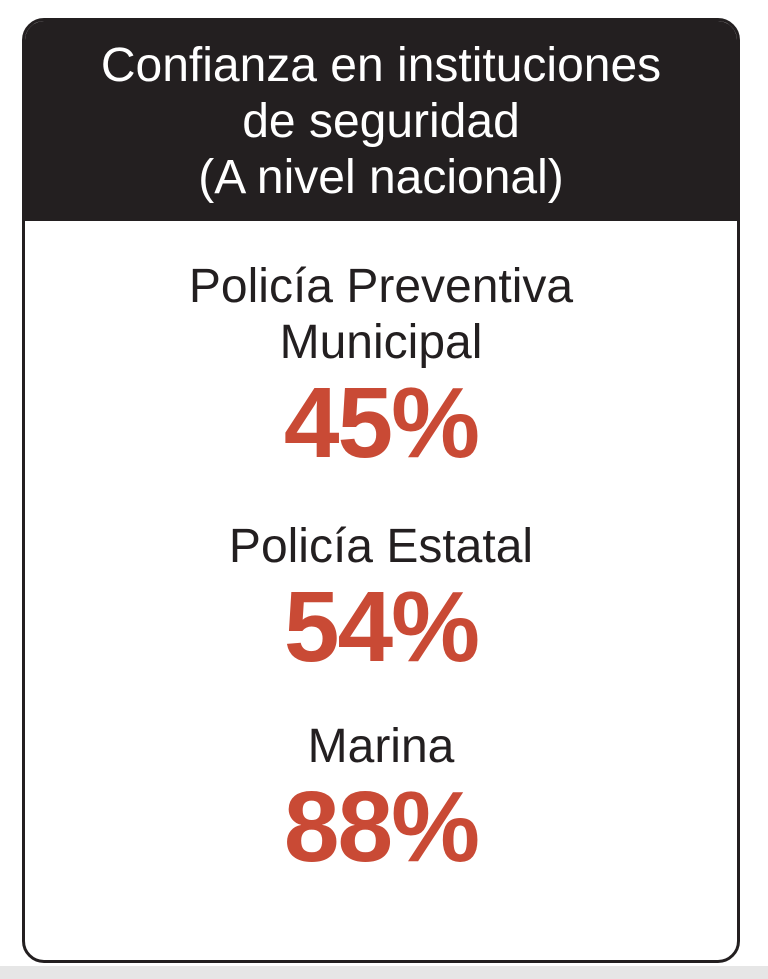 This screenshot has width=768, height=979. I want to click on stat-marina: Marina 88%, so click(381, 801).